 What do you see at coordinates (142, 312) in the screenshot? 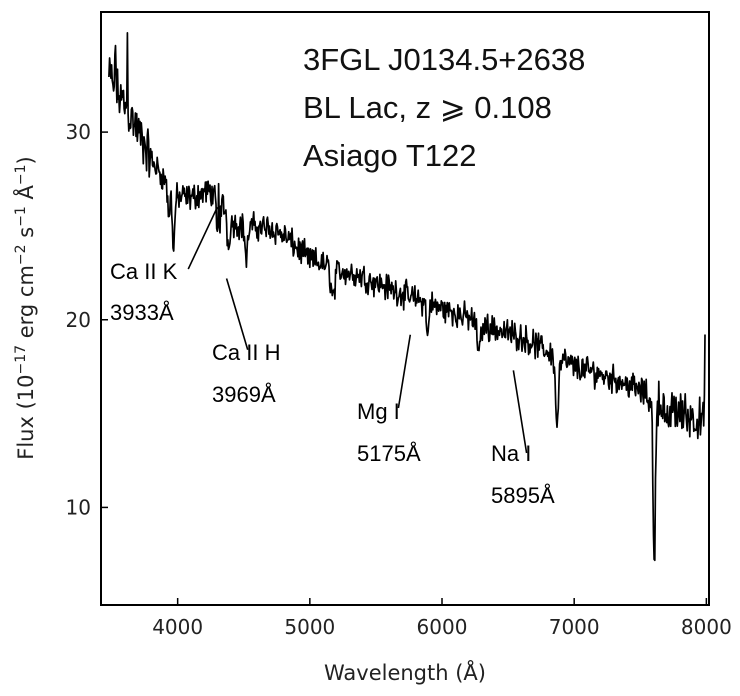
I see `ca-ii-k-wavelength: 3933Å` at bounding box center [142, 312].